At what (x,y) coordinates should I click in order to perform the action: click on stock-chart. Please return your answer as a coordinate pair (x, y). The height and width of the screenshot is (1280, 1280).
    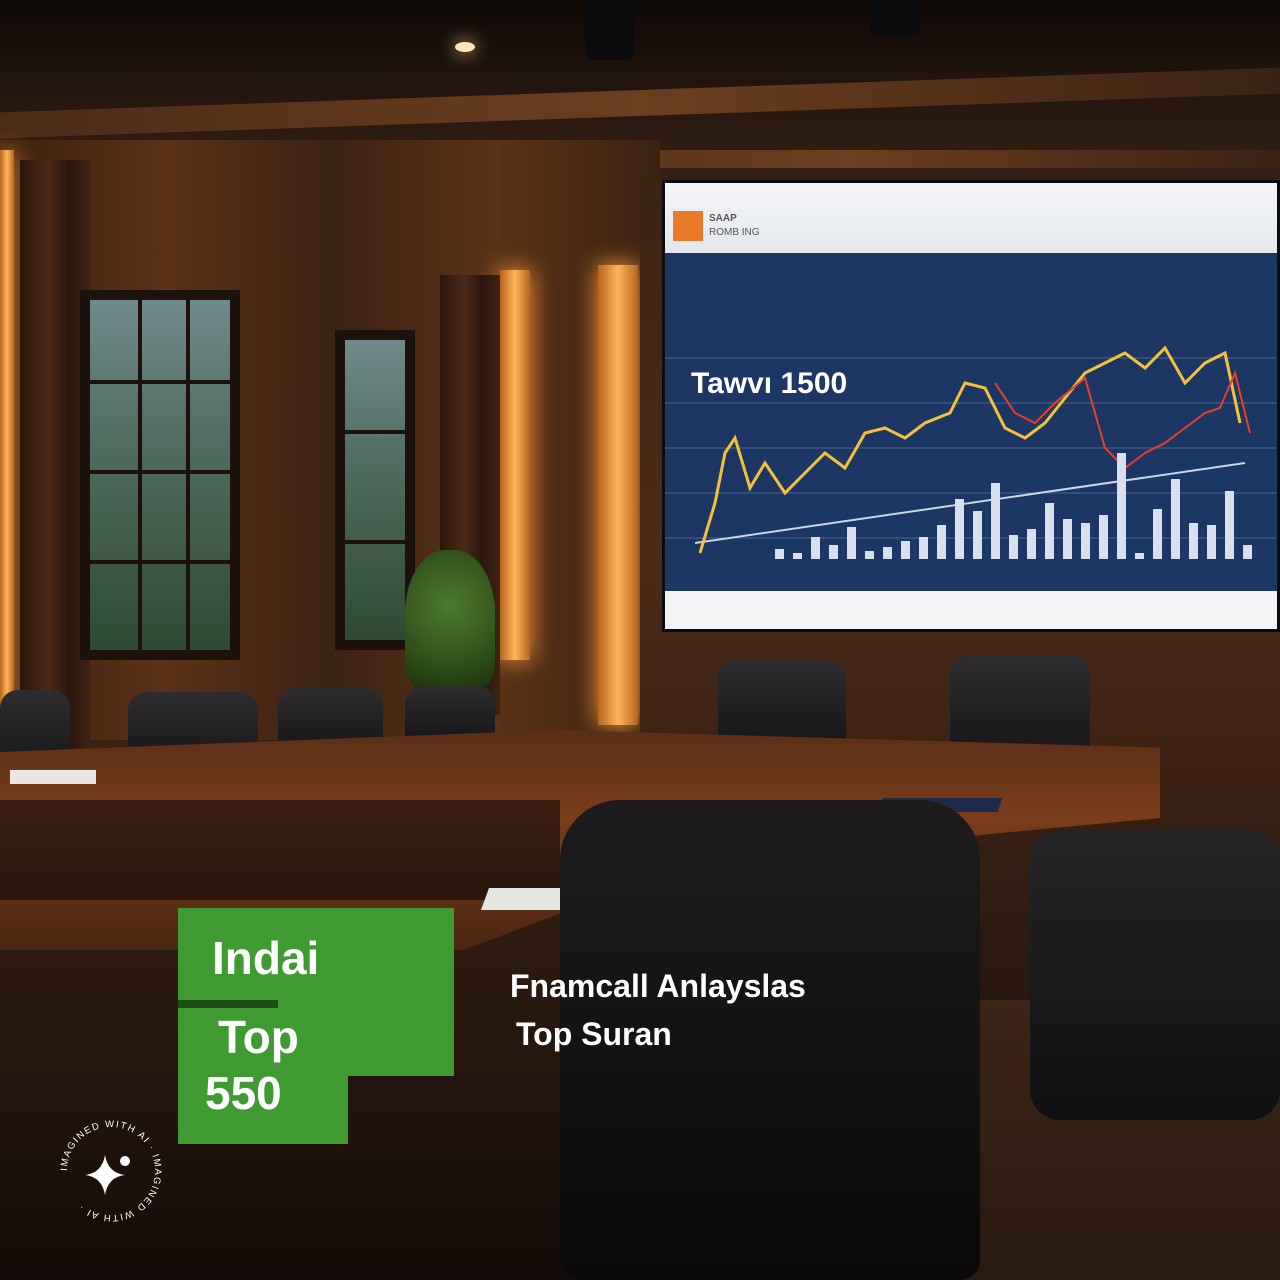
    Looking at the image, I should click on (971, 452).